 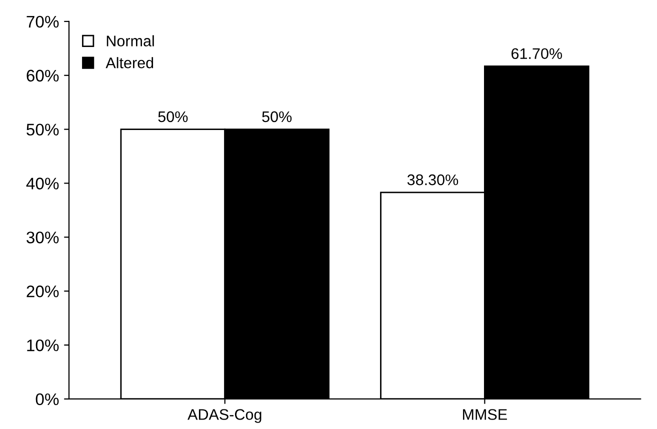 What do you see at coordinates (42, 238) in the screenshot?
I see `y-tick-label: 30%` at bounding box center [42, 238].